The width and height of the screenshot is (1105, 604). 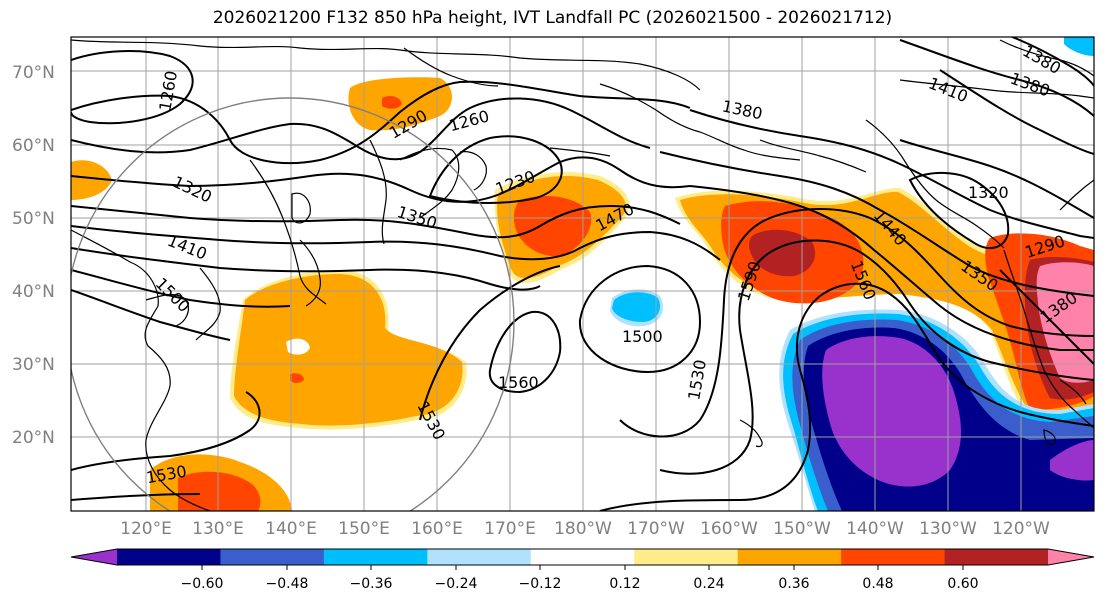 What do you see at coordinates (510, 529) in the screenshot?
I see `lon-label: 170°E` at bounding box center [510, 529].